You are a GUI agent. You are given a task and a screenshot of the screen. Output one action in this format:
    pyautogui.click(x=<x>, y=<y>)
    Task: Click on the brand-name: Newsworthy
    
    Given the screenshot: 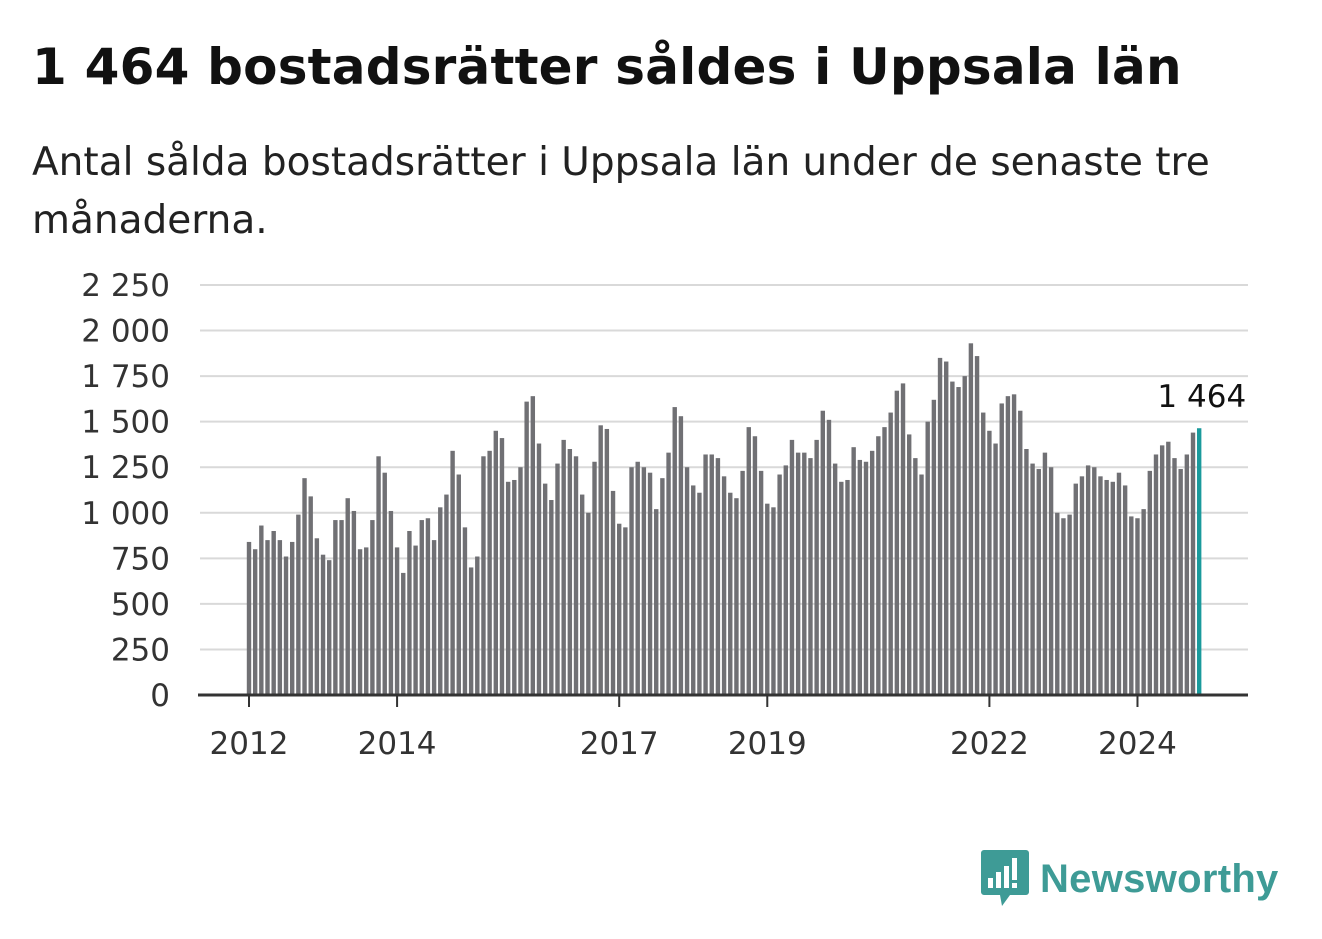 What is the action you would take?
    pyautogui.click(x=1159, y=878)
    